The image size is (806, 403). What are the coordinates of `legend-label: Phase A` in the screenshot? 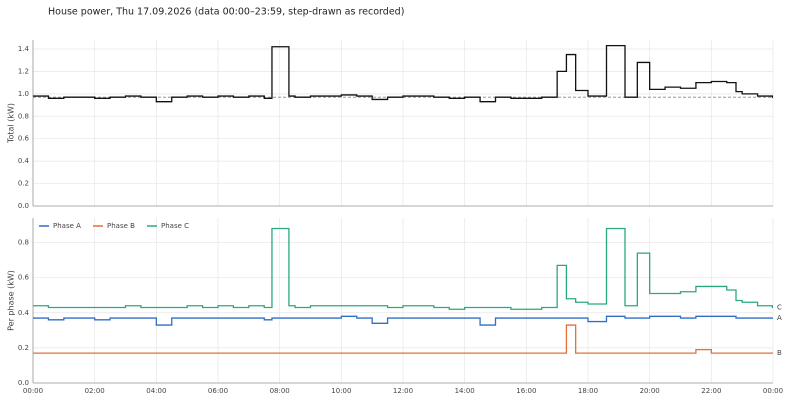 It's located at (67, 226).